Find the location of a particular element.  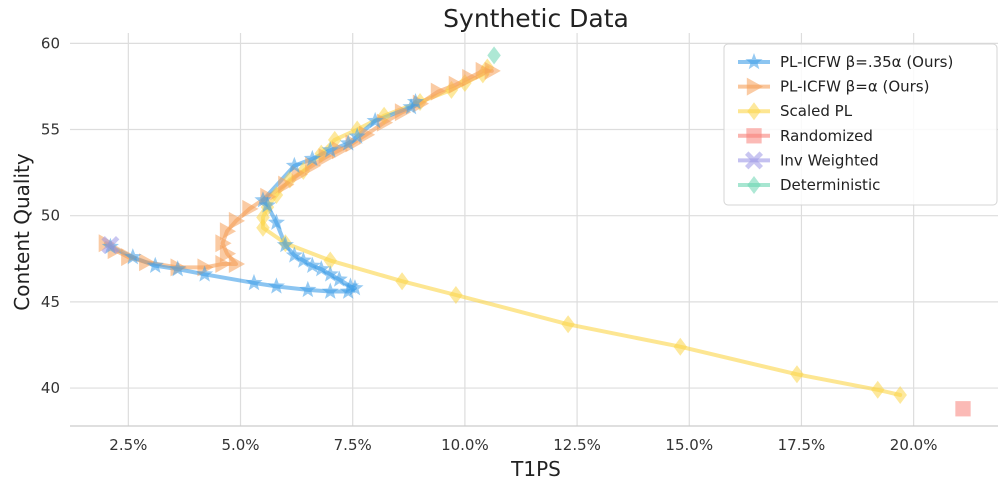

x-tick-label: 7.5% is located at coordinates (353, 445).